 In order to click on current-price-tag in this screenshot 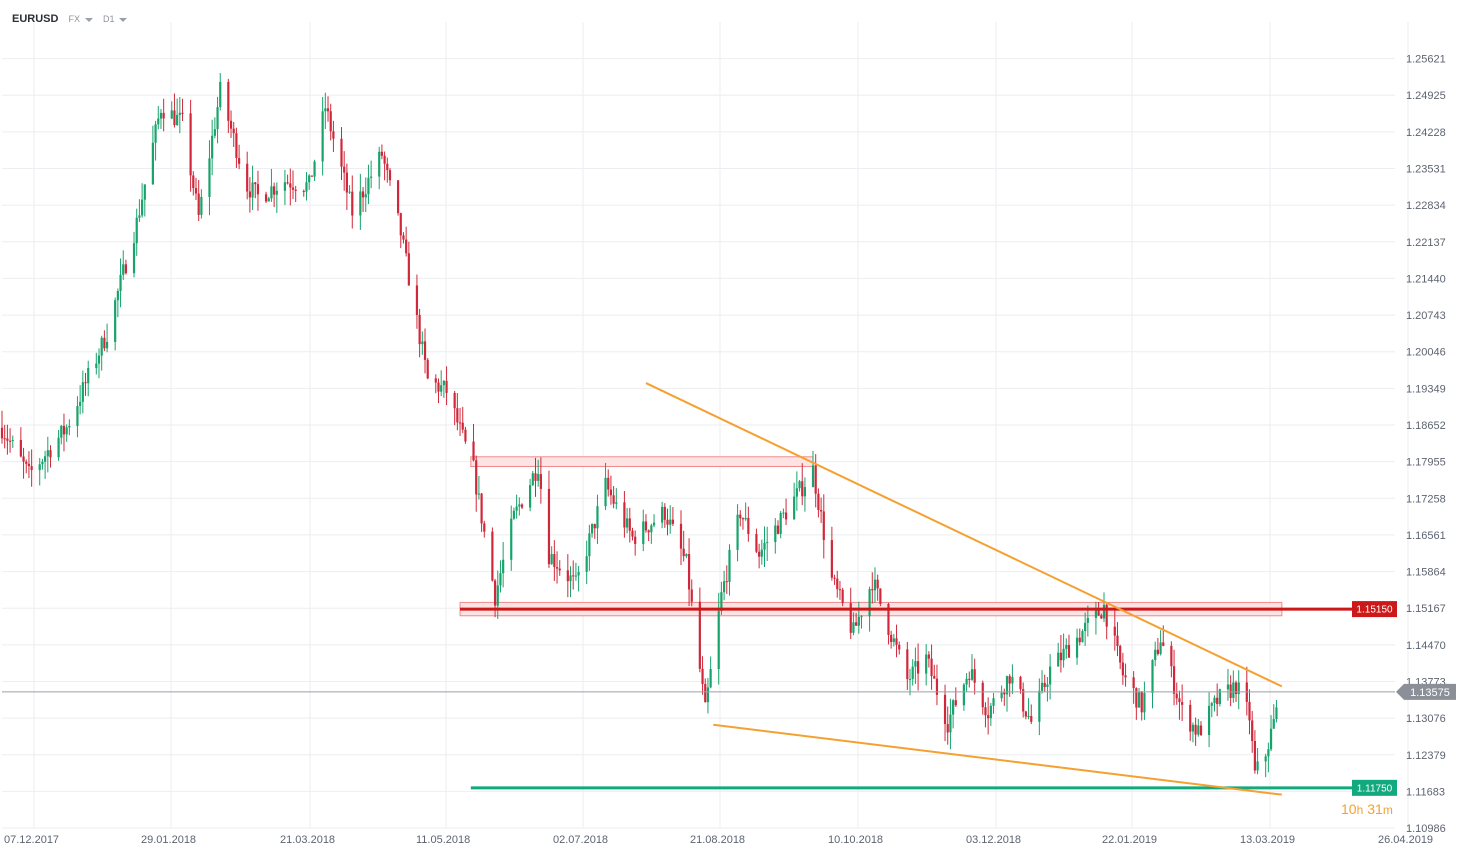, I will do `click(1426, 691)`.